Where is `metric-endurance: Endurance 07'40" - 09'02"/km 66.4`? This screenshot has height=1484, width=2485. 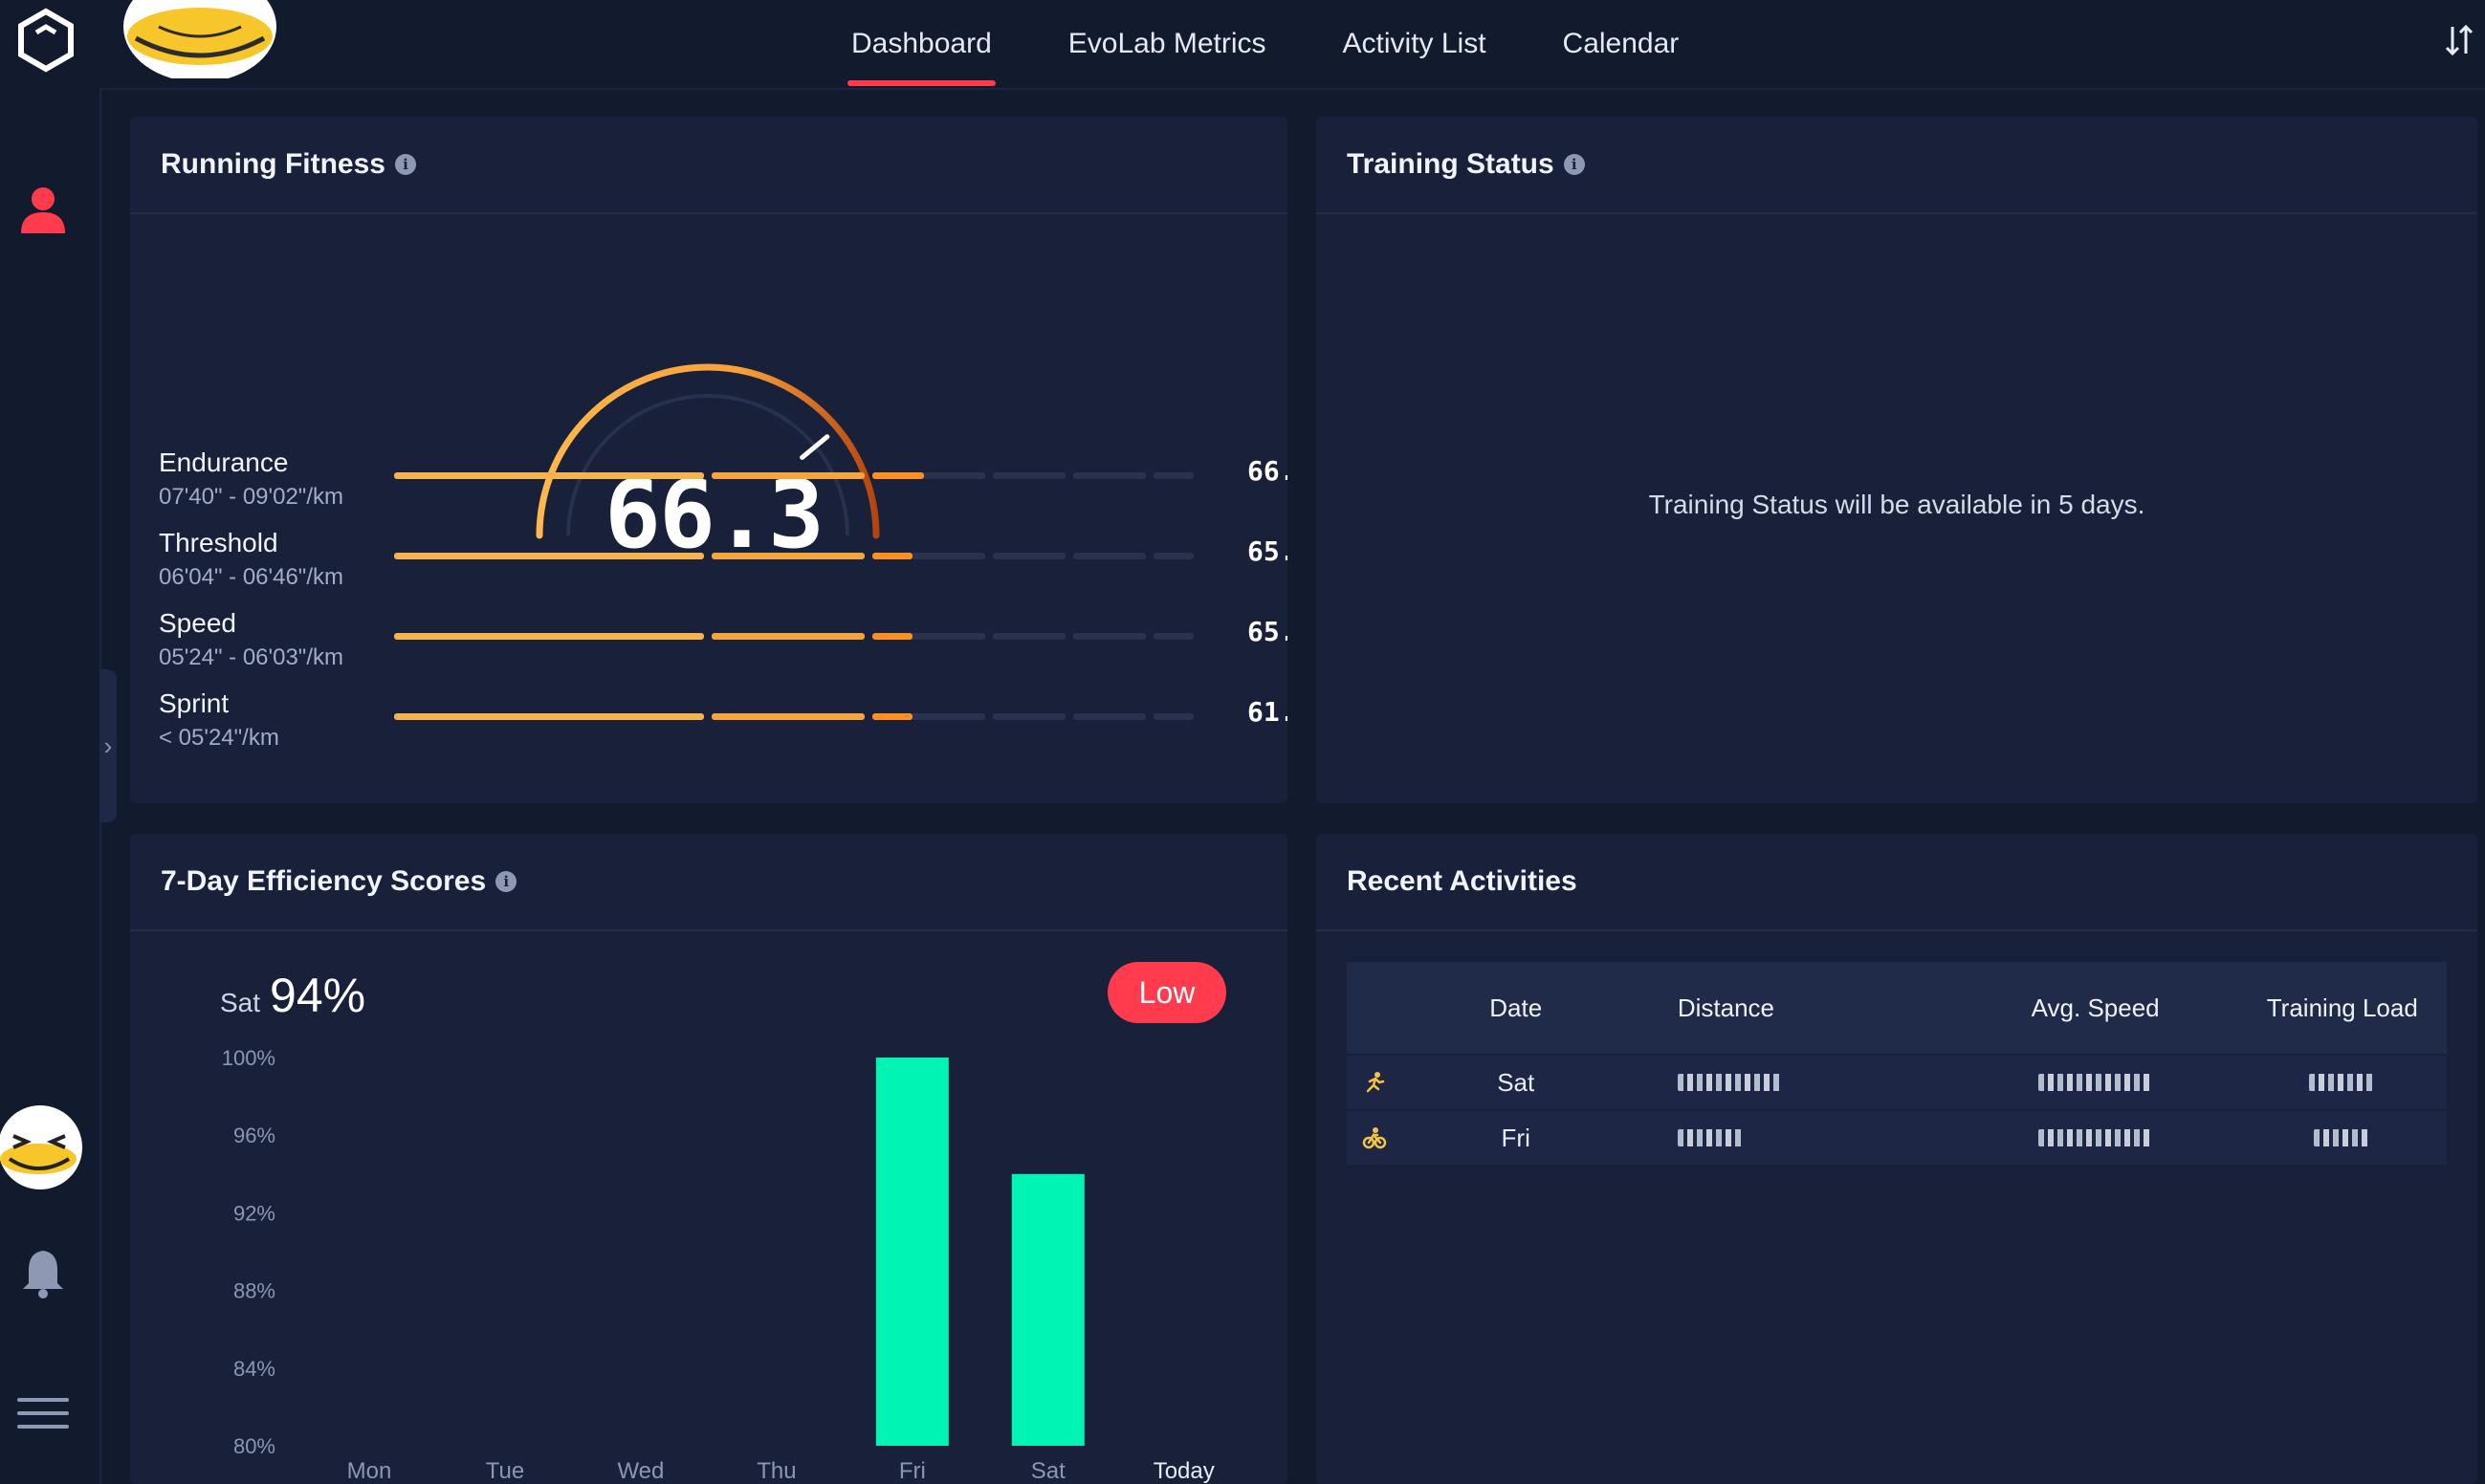 metric-endurance: Endurance 07'40" - 09'02"/km 66.4 is located at coordinates (723, 485).